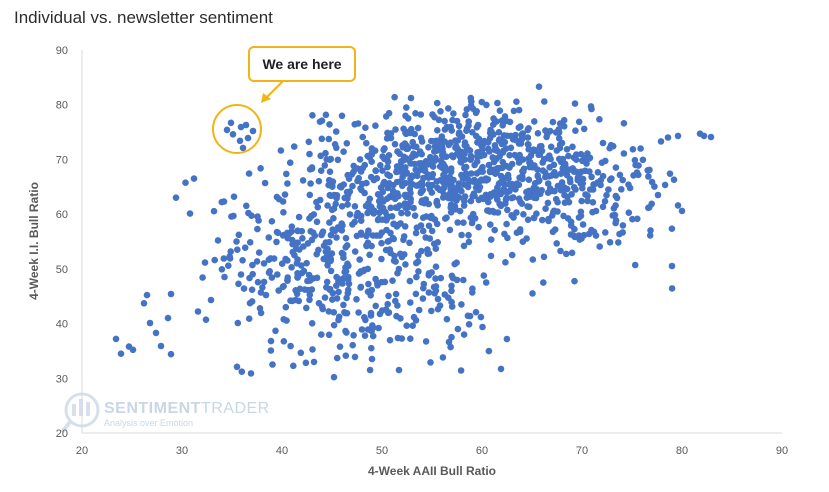 The height and width of the screenshot is (492, 829). Describe the element at coordinates (182, 451) in the screenshot. I see `x-tick-label: 30` at that location.